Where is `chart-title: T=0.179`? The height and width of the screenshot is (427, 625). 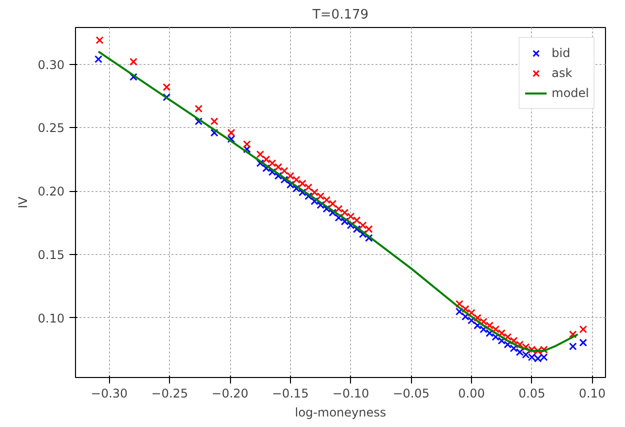
chart-title: T=0.179 is located at coordinates (340, 15).